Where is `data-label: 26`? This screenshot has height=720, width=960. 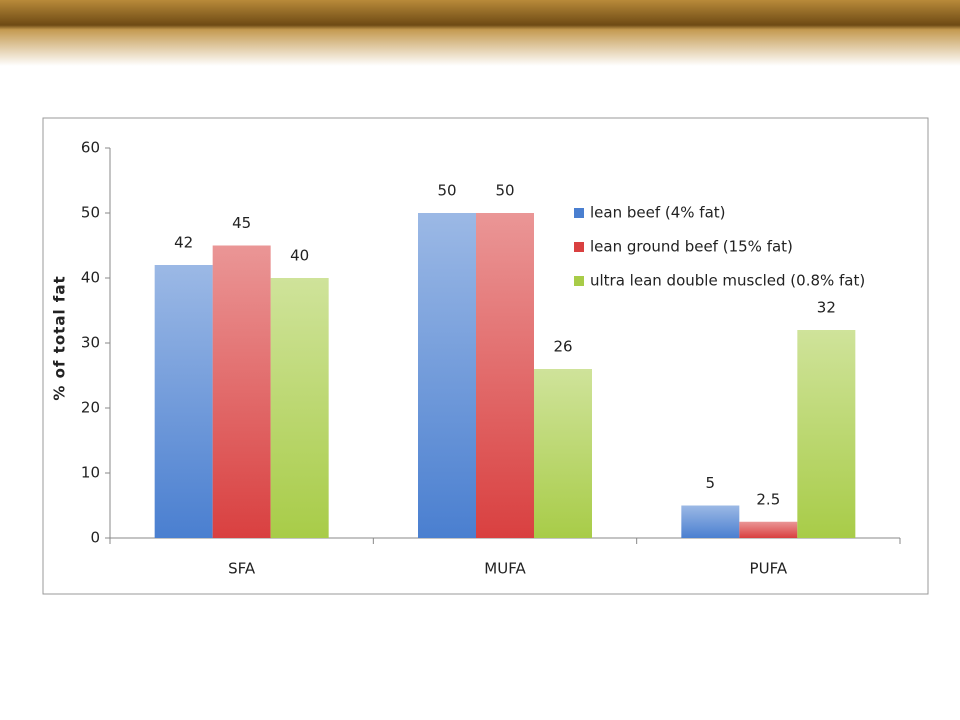 data-label: 26 is located at coordinates (562, 347).